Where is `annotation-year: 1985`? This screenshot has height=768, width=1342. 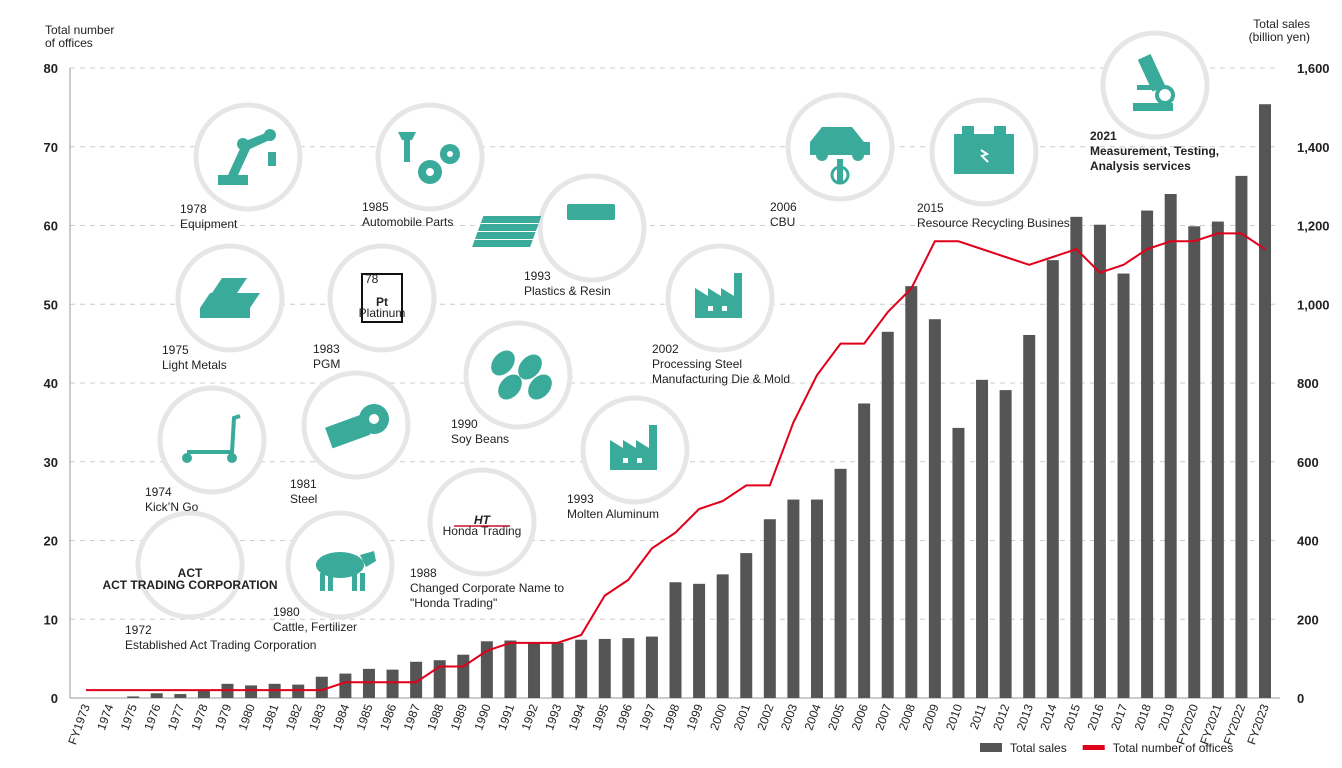 annotation-year: 1985 is located at coordinates (375, 207).